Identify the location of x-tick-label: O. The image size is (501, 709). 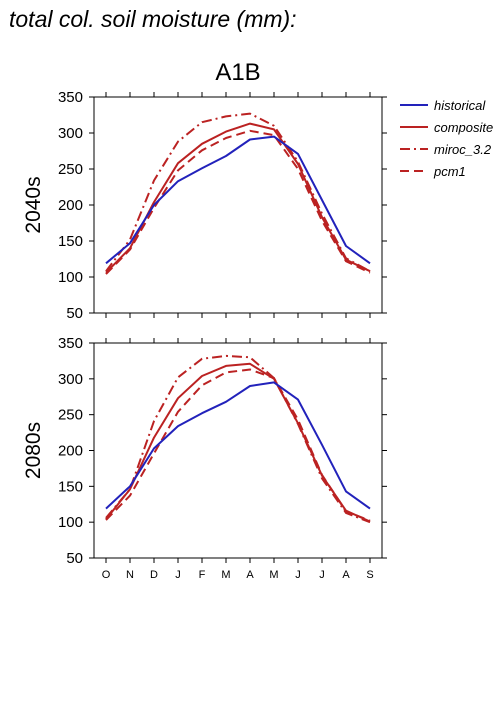
(106, 575).